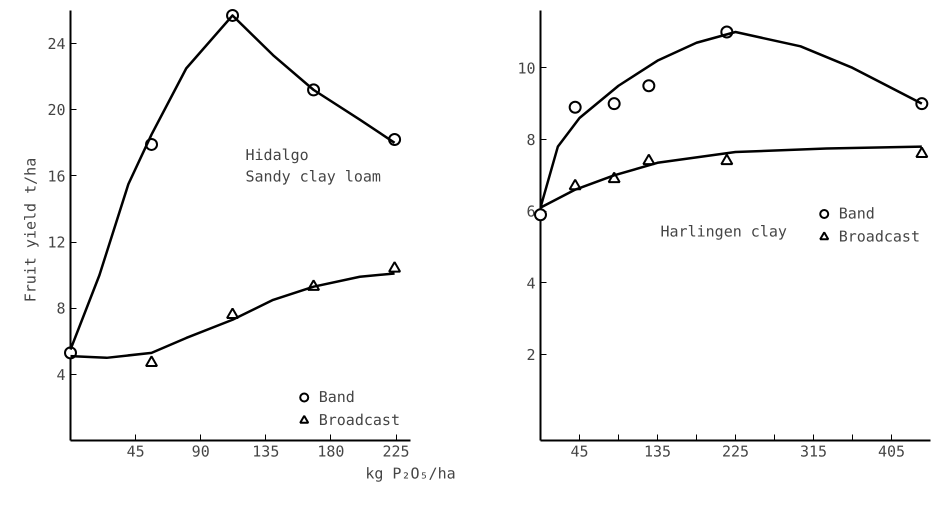 This screenshot has width=951, height=505. Describe the element at coordinates (56, 243) in the screenshot. I see `y-tick-label: 12` at that location.